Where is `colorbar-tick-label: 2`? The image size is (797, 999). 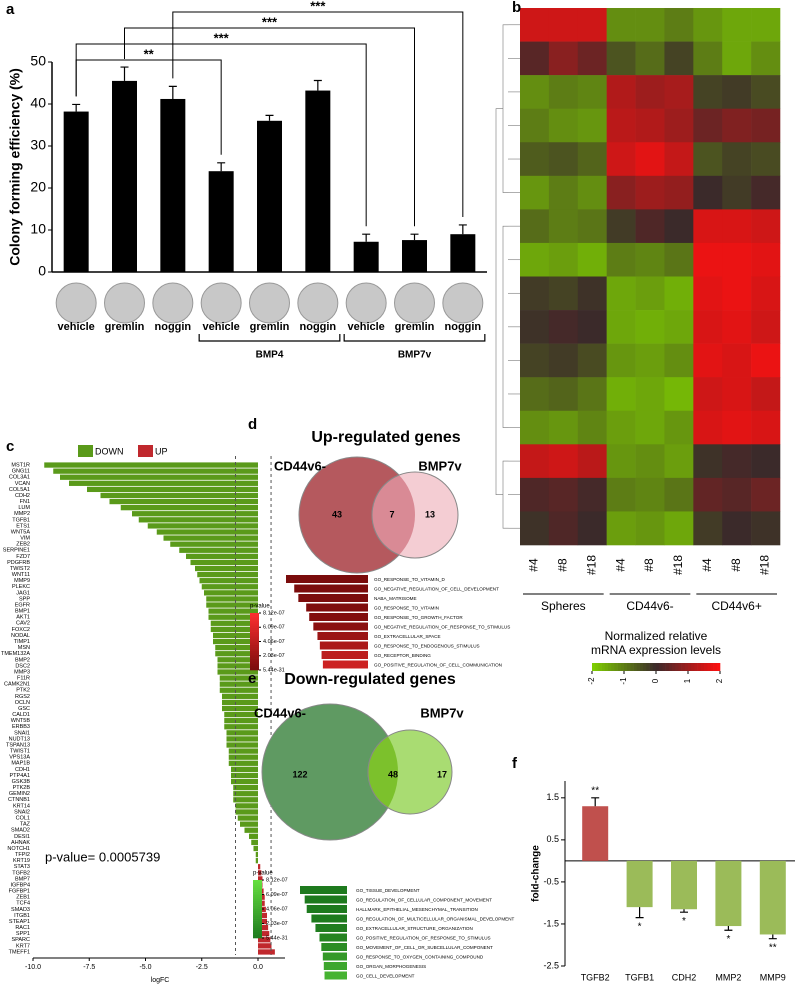 colorbar-tick-label: 2 is located at coordinates (719, 680).